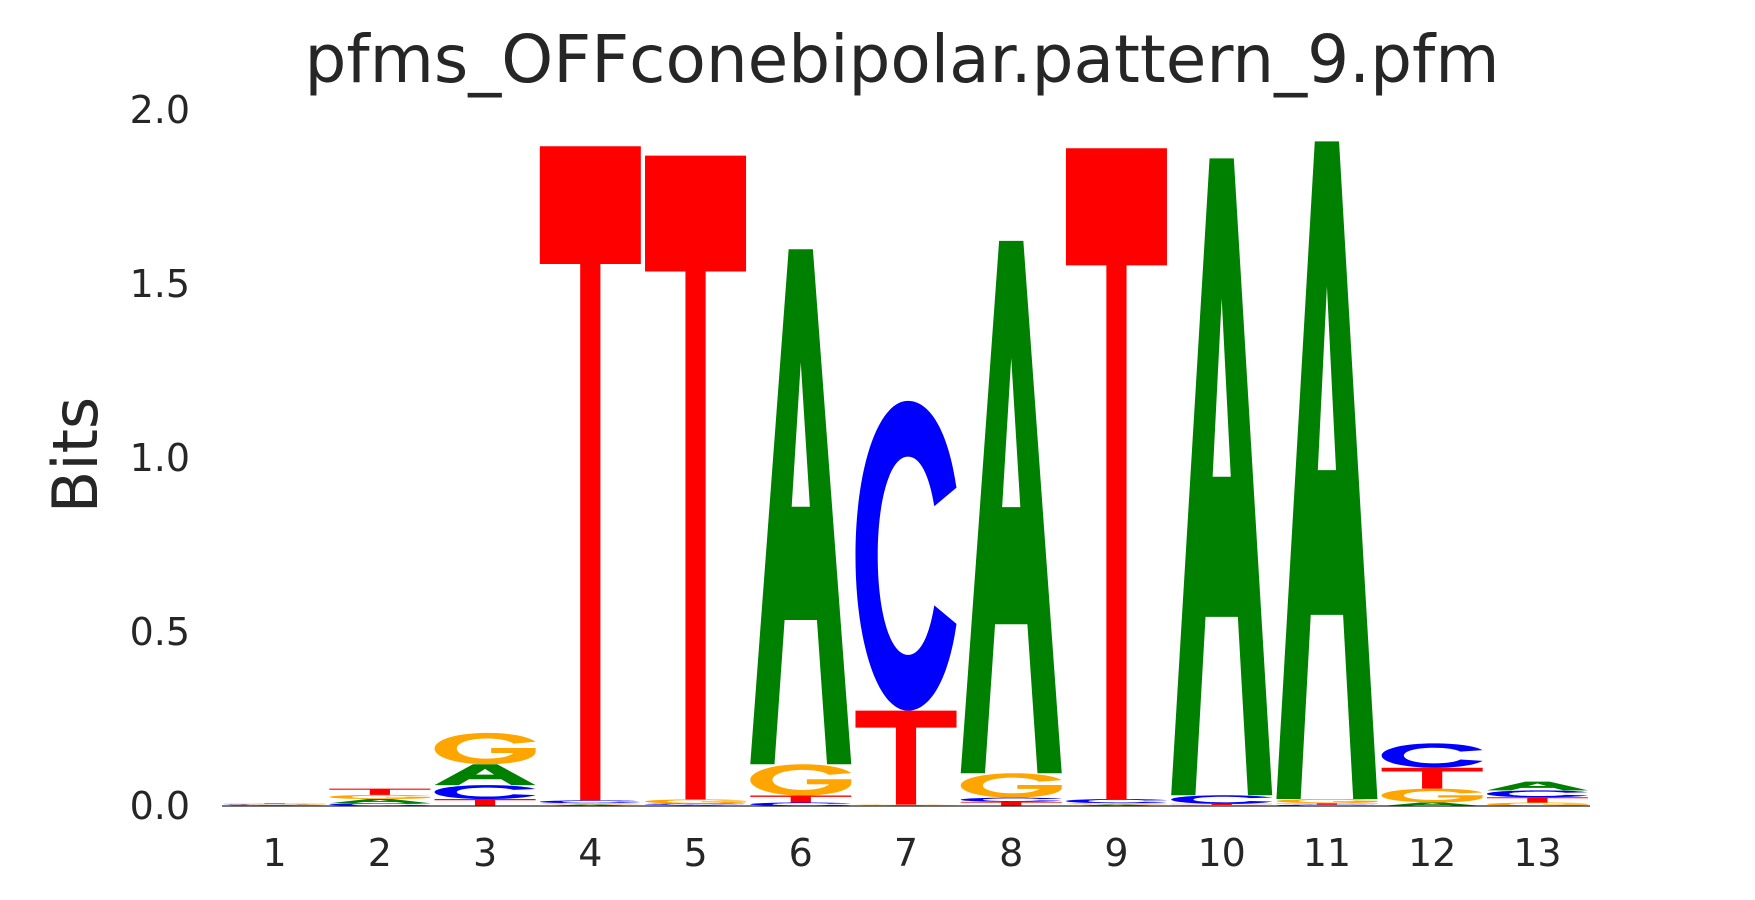 Image resolution: width=1755 pixels, height=900 pixels. I want to click on x-tick-label: 5, so click(695, 853).